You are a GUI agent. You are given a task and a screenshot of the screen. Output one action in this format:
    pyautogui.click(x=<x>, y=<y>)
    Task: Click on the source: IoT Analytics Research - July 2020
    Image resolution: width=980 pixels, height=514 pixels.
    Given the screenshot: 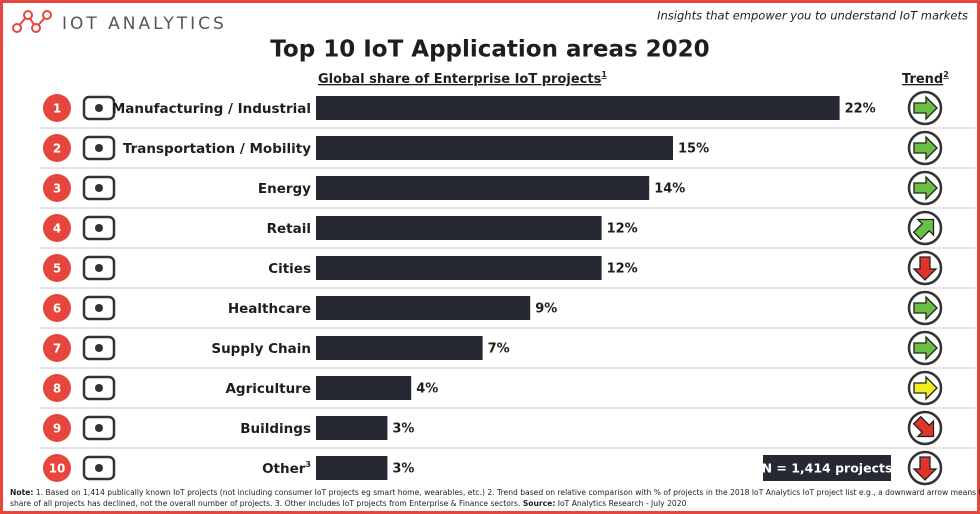 What is the action you would take?
    pyautogui.click(x=622, y=503)
    